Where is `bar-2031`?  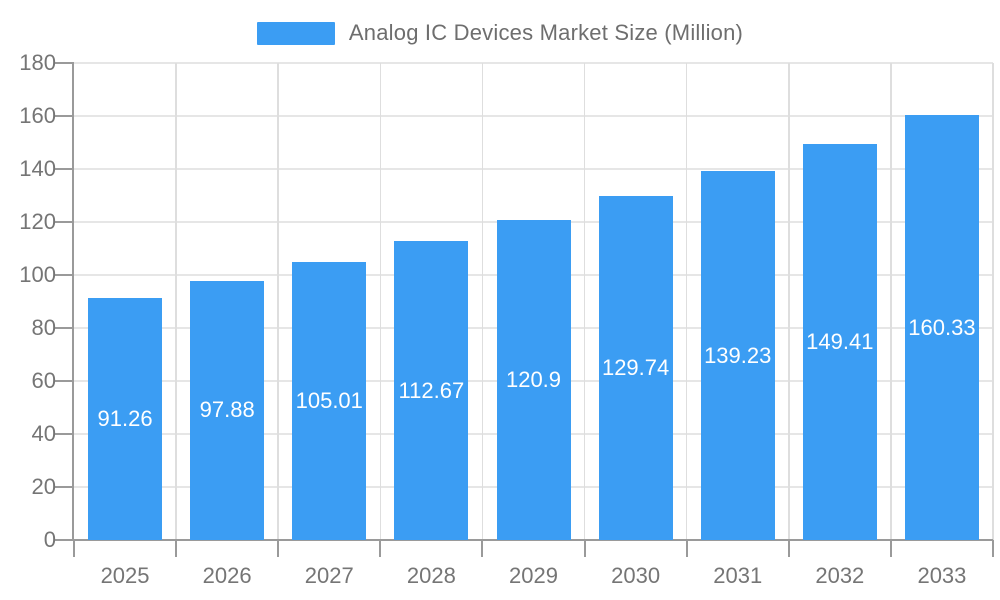
bar-2031 is located at coordinates (737, 355).